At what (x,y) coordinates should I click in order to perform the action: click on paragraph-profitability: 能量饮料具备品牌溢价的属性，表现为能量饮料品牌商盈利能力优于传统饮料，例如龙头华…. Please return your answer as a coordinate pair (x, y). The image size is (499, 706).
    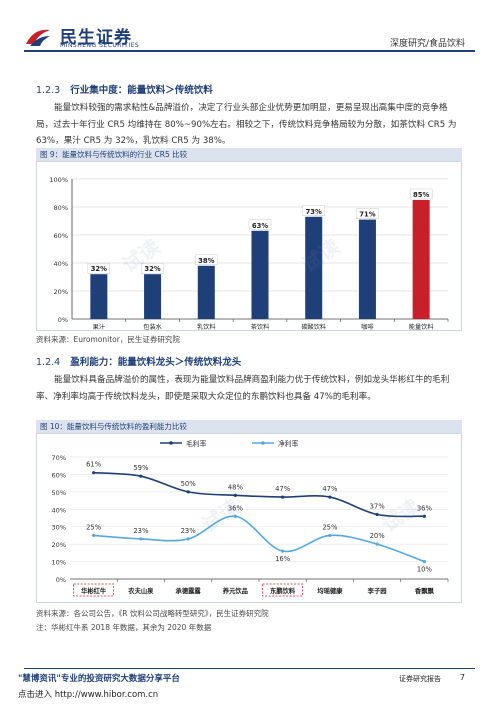
    Looking at the image, I should click on (243, 388).